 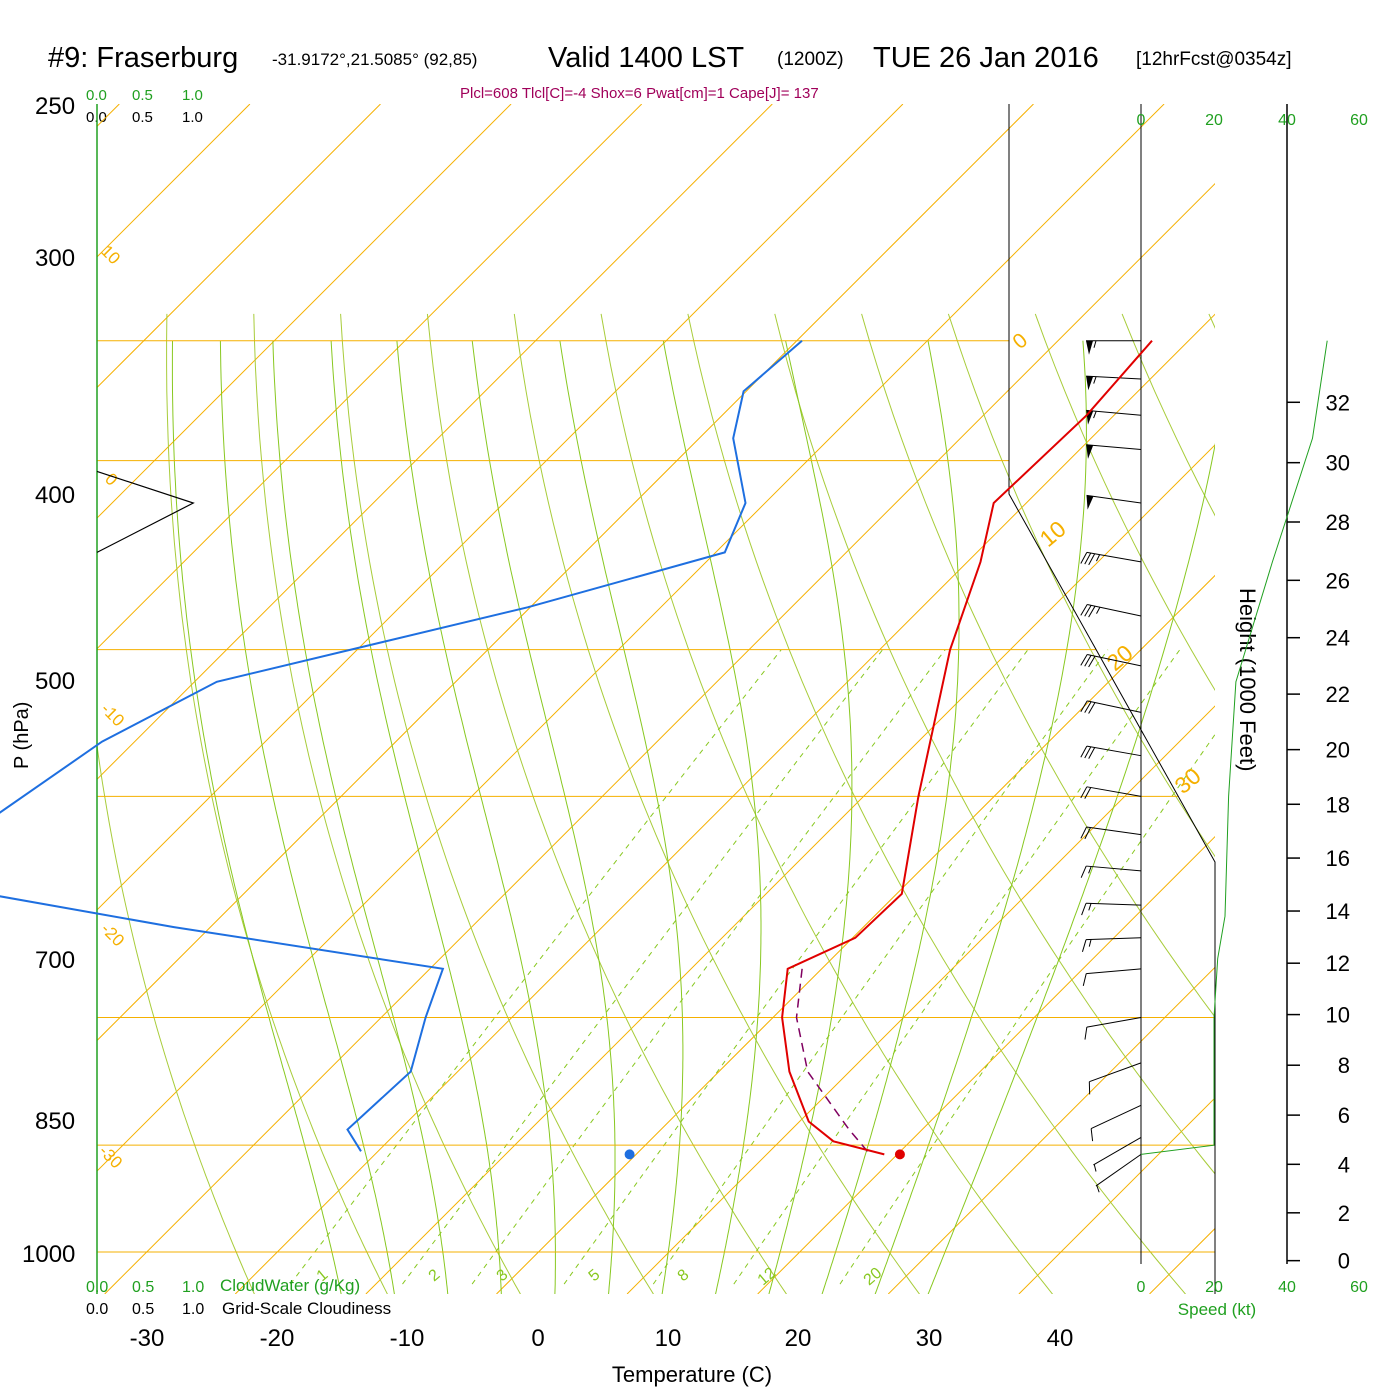 What do you see at coordinates (192, 117) in the screenshot?
I see `cloudiness-scale-top-2: 1.0` at bounding box center [192, 117].